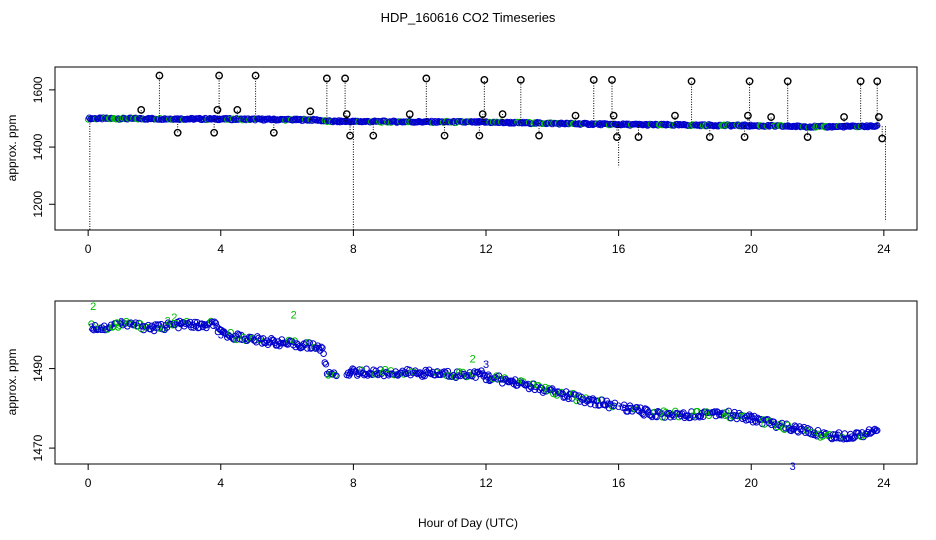 The height and width of the screenshot is (540, 936). Describe the element at coordinates (38, 204) in the screenshot. I see `y-tick-label: 1200` at that location.